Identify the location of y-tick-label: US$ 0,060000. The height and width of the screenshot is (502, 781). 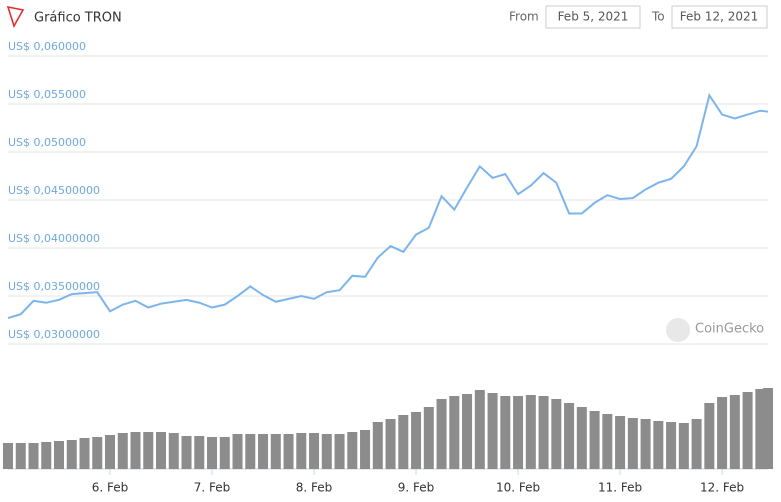
(47, 46).